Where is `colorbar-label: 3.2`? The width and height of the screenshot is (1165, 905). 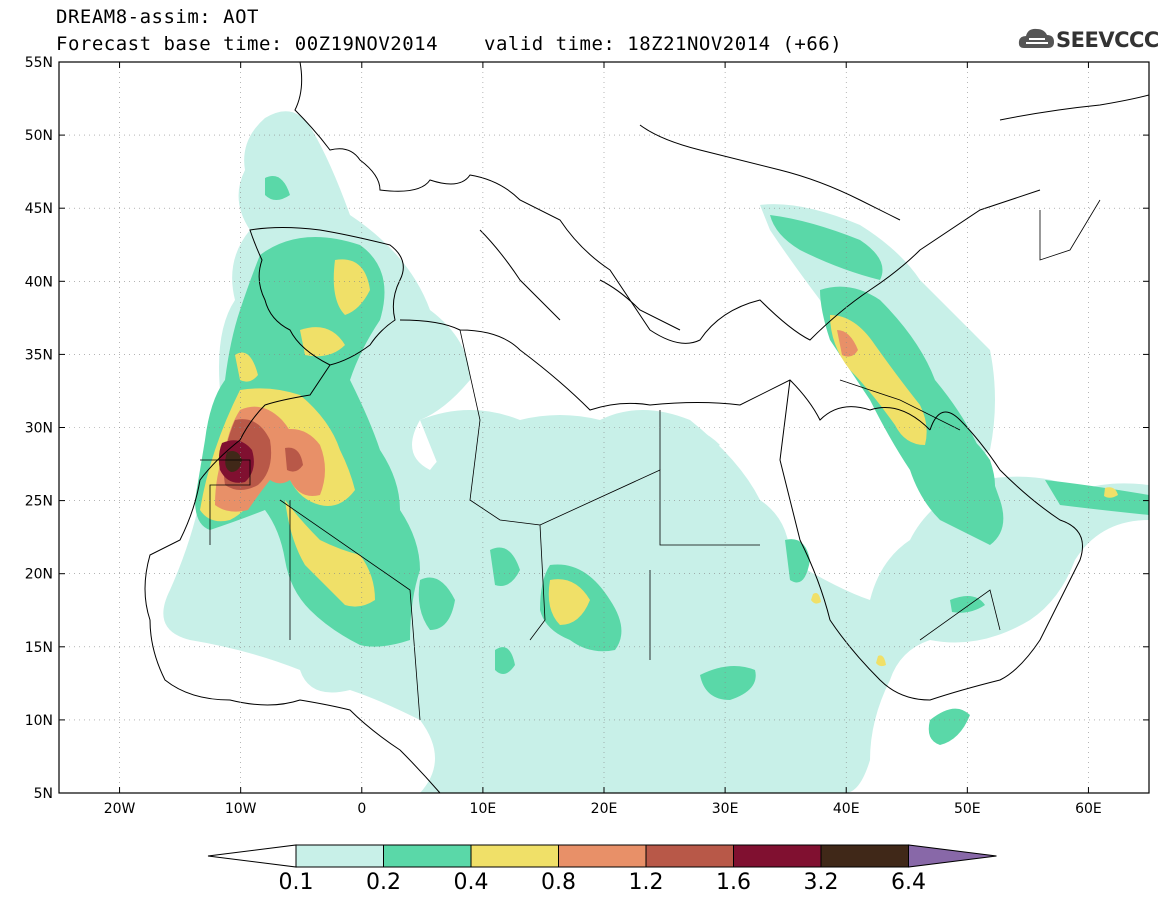
colorbar-label: 3.2 is located at coordinates (821, 882).